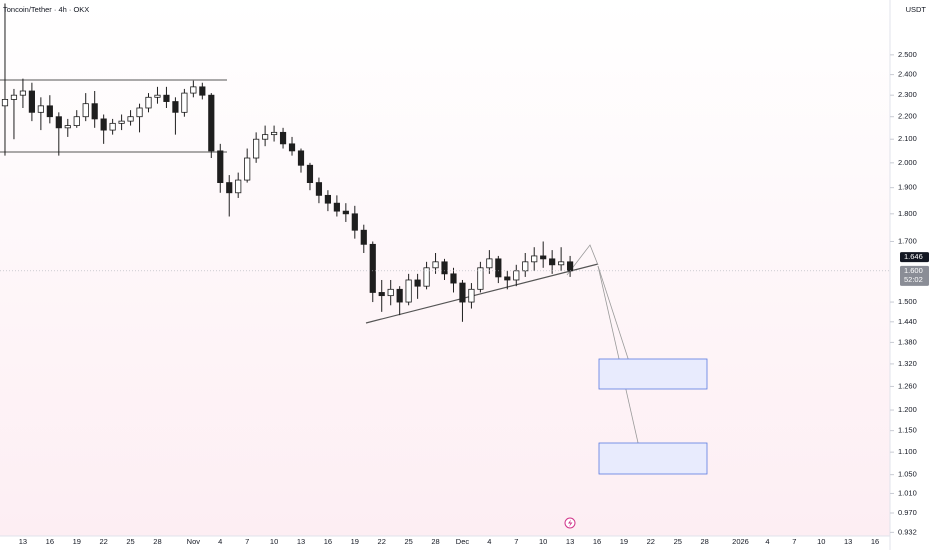 This screenshot has height=550, width=932. What do you see at coordinates (194, 541) in the screenshot?
I see `x-tick-label: Nov` at bounding box center [194, 541].